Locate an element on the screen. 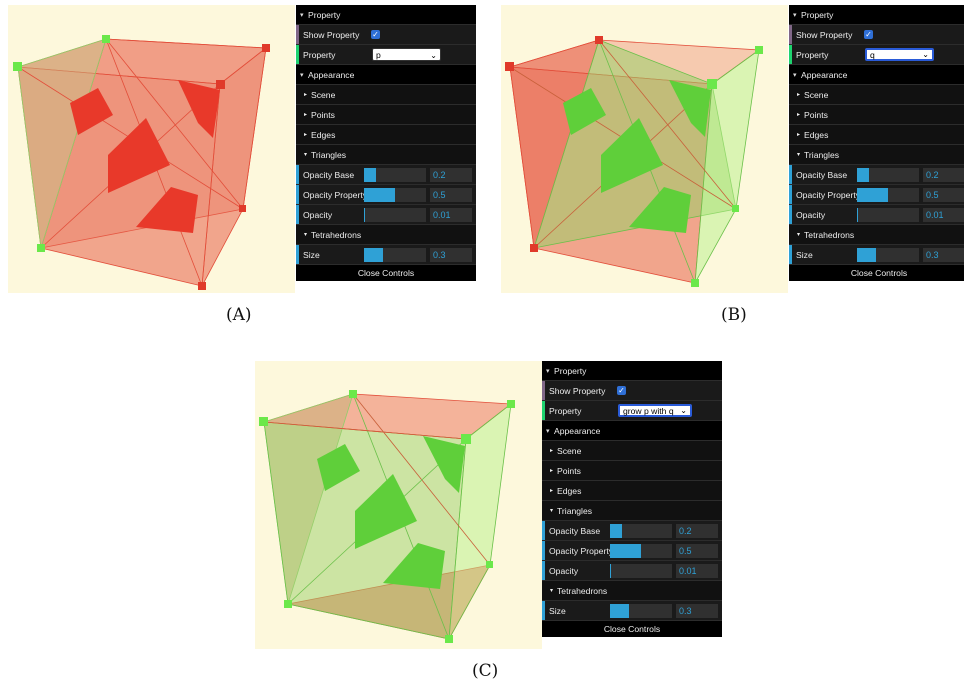 The width and height of the screenshot is (964, 690). property-select: grow p with q ⌄ is located at coordinates (655, 410).